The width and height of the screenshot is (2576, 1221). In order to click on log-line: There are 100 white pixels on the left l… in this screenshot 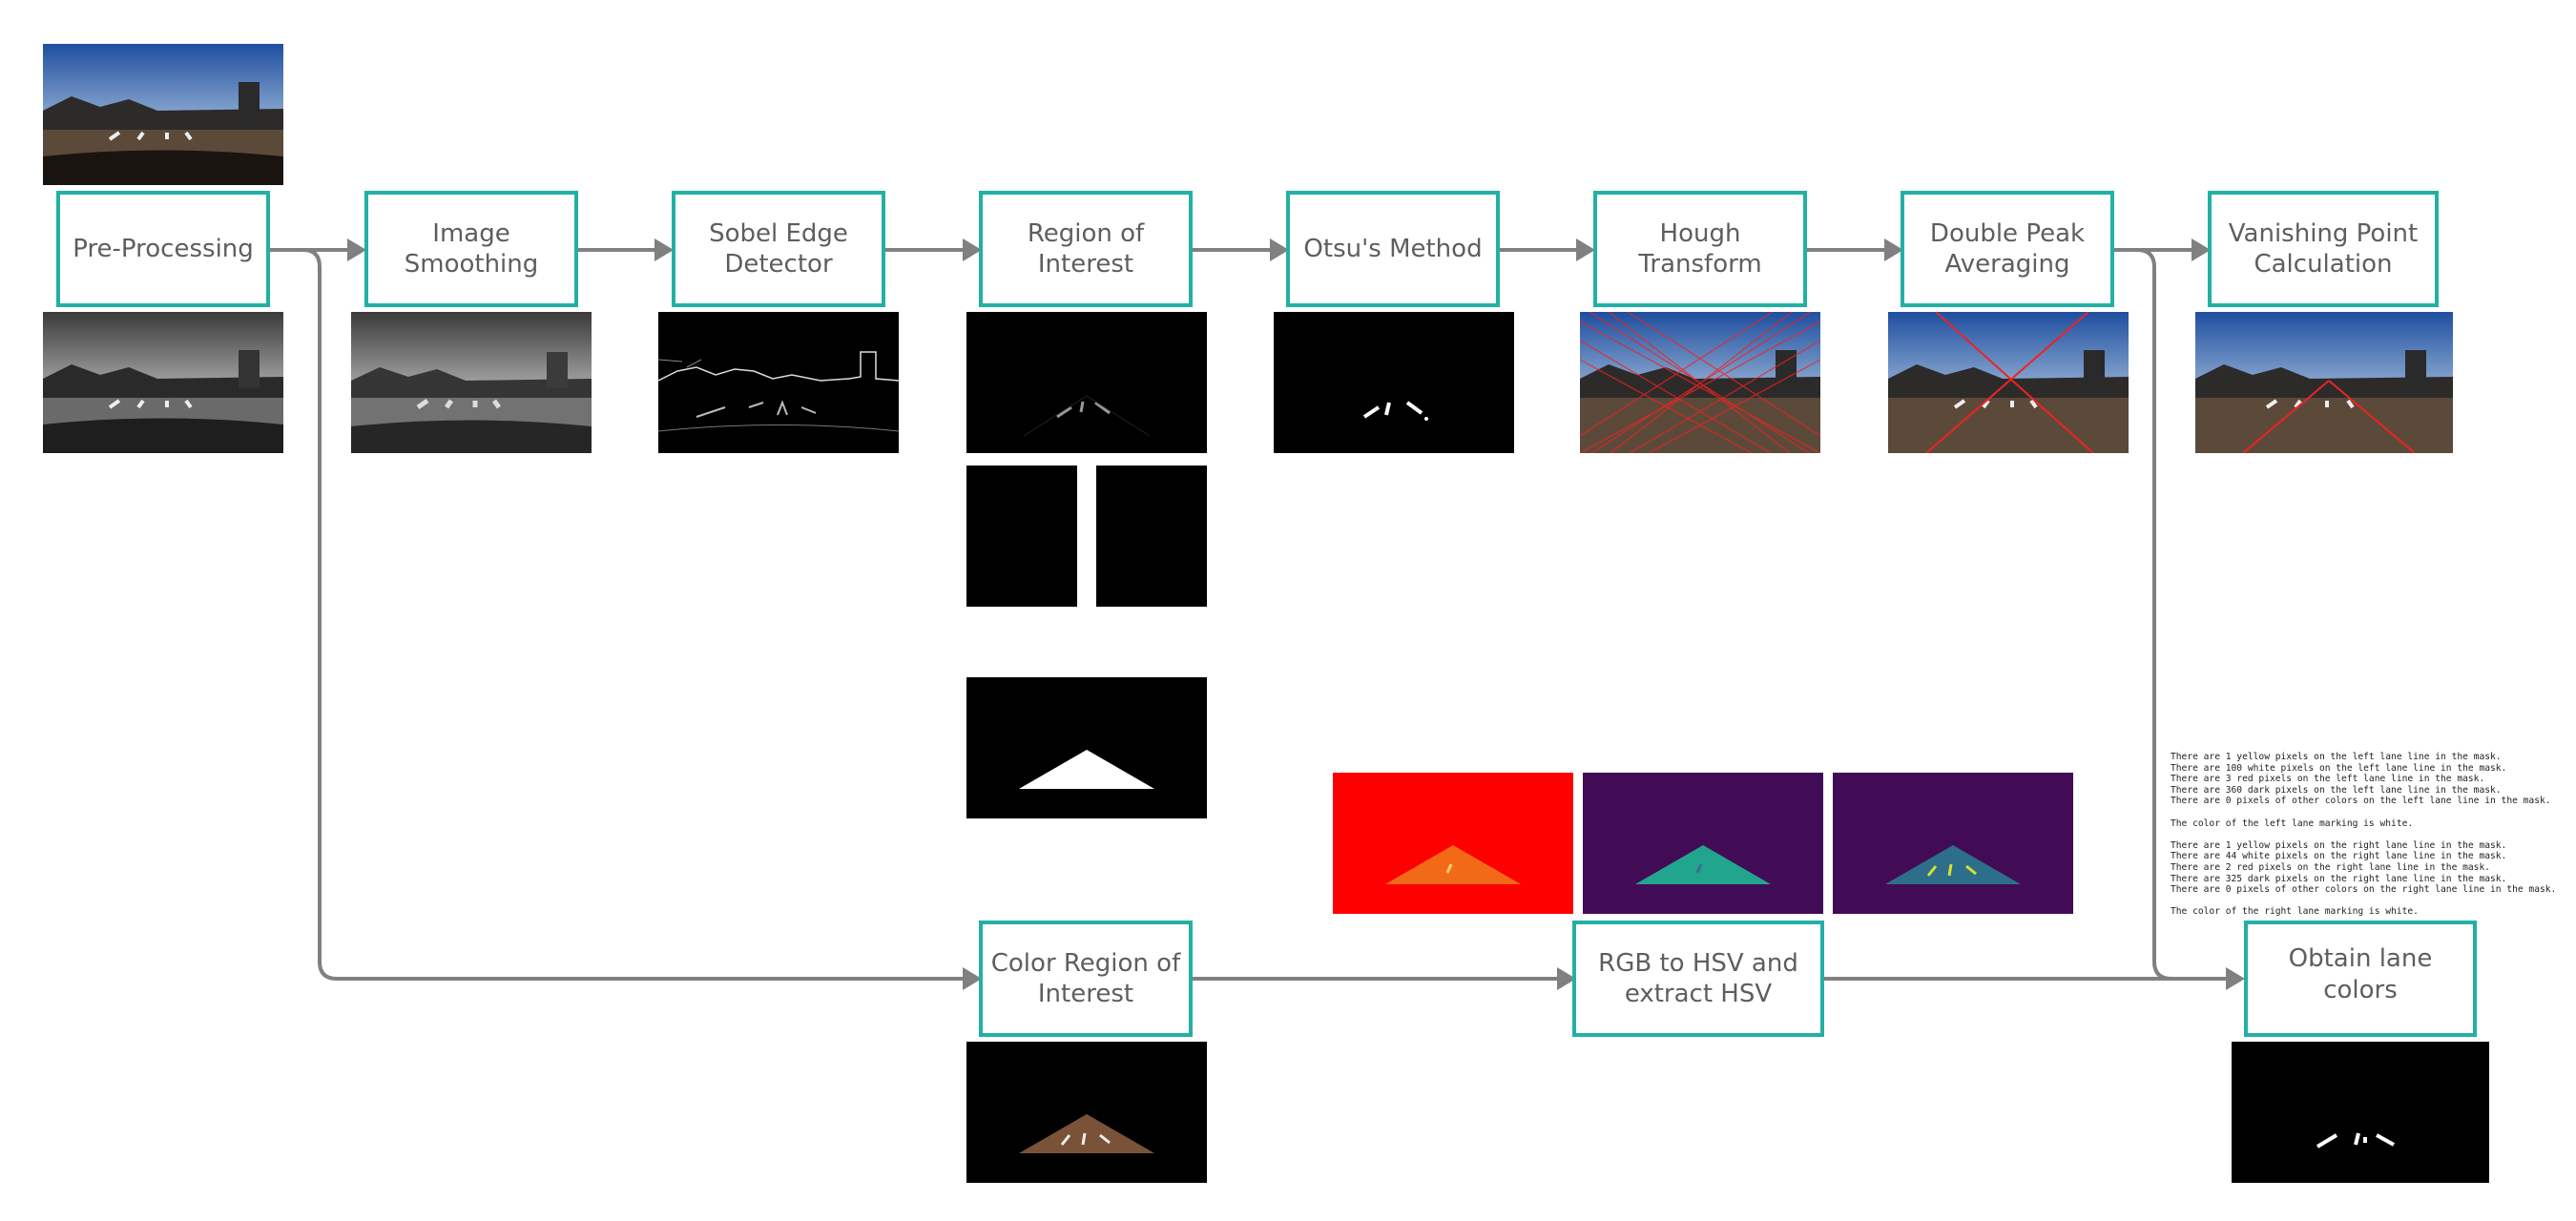, I will do `click(2339, 768)`.